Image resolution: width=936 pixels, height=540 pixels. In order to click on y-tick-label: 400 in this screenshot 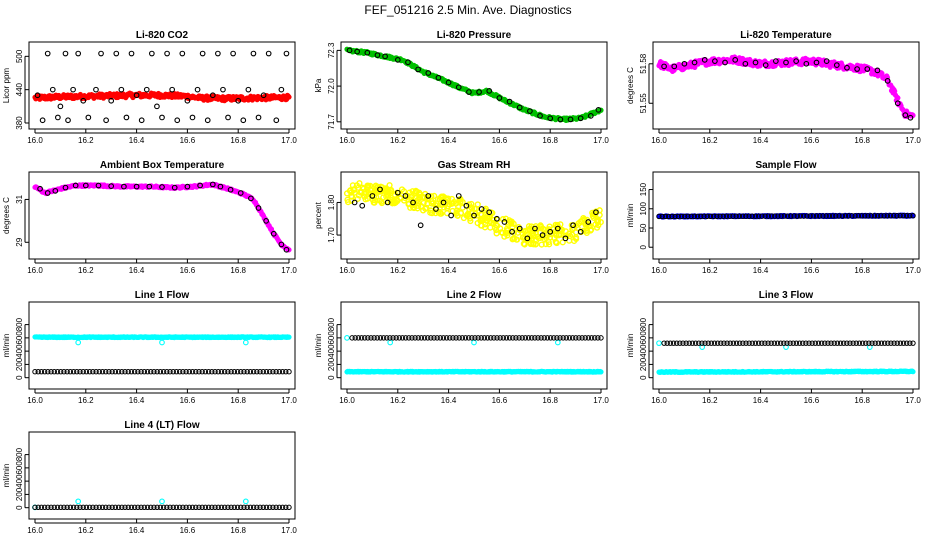, I will do `click(643, 351)`.